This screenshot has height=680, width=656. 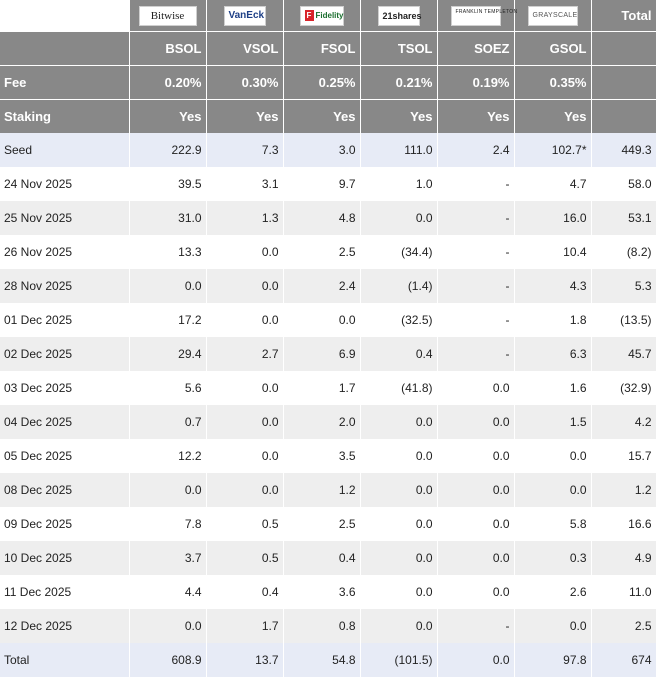 What do you see at coordinates (553, 286) in the screenshot?
I see `flow-cell: 4.3` at bounding box center [553, 286].